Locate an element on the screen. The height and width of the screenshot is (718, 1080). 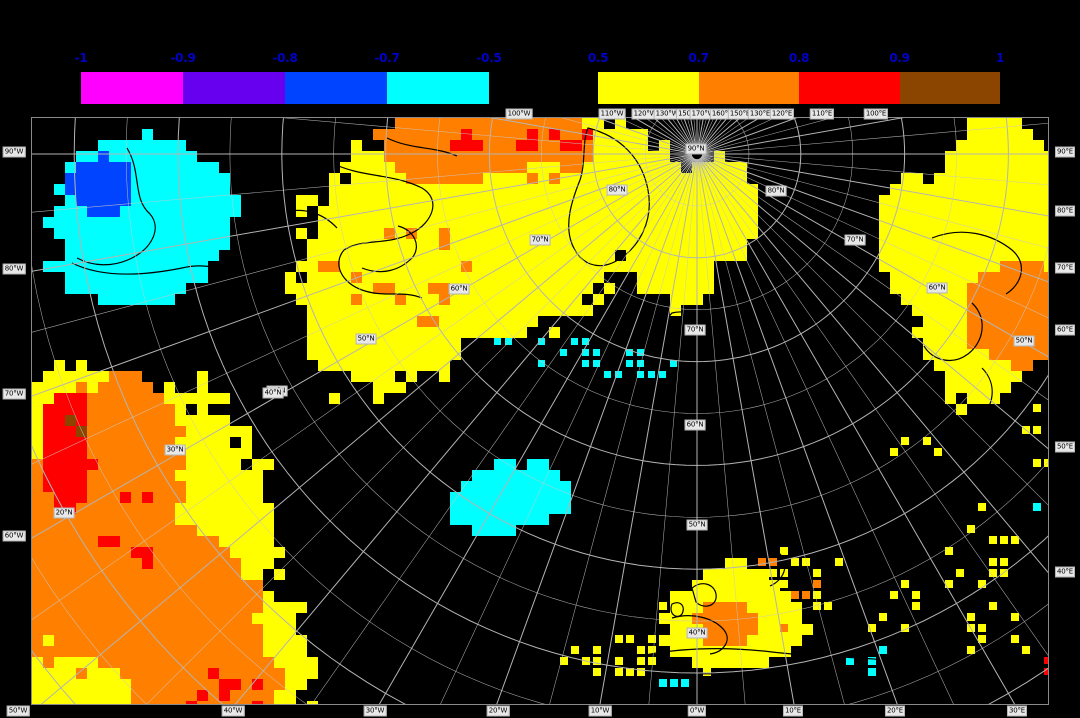
region-europe-red is located at coordinates (1046, 666).